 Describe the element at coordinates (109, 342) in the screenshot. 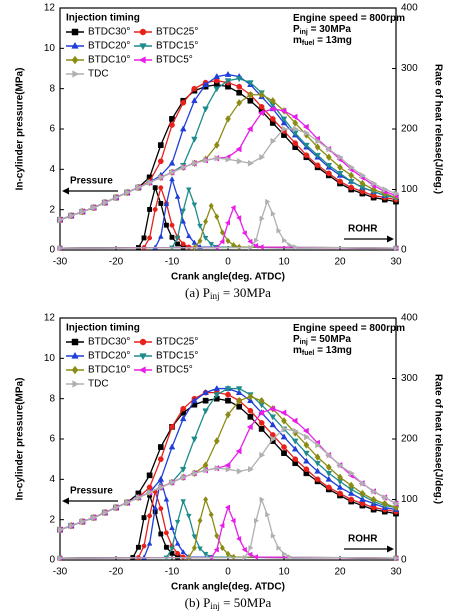

I see `legend-label: BTDC30°` at that location.